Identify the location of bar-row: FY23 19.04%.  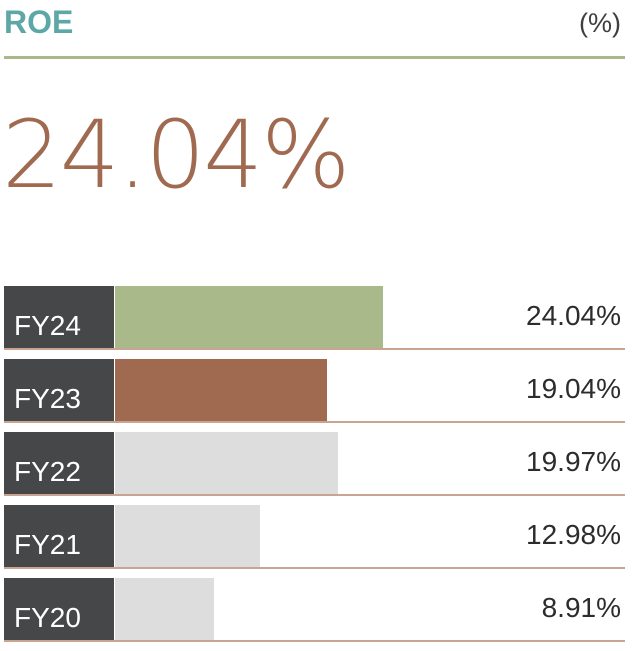
(314, 391).